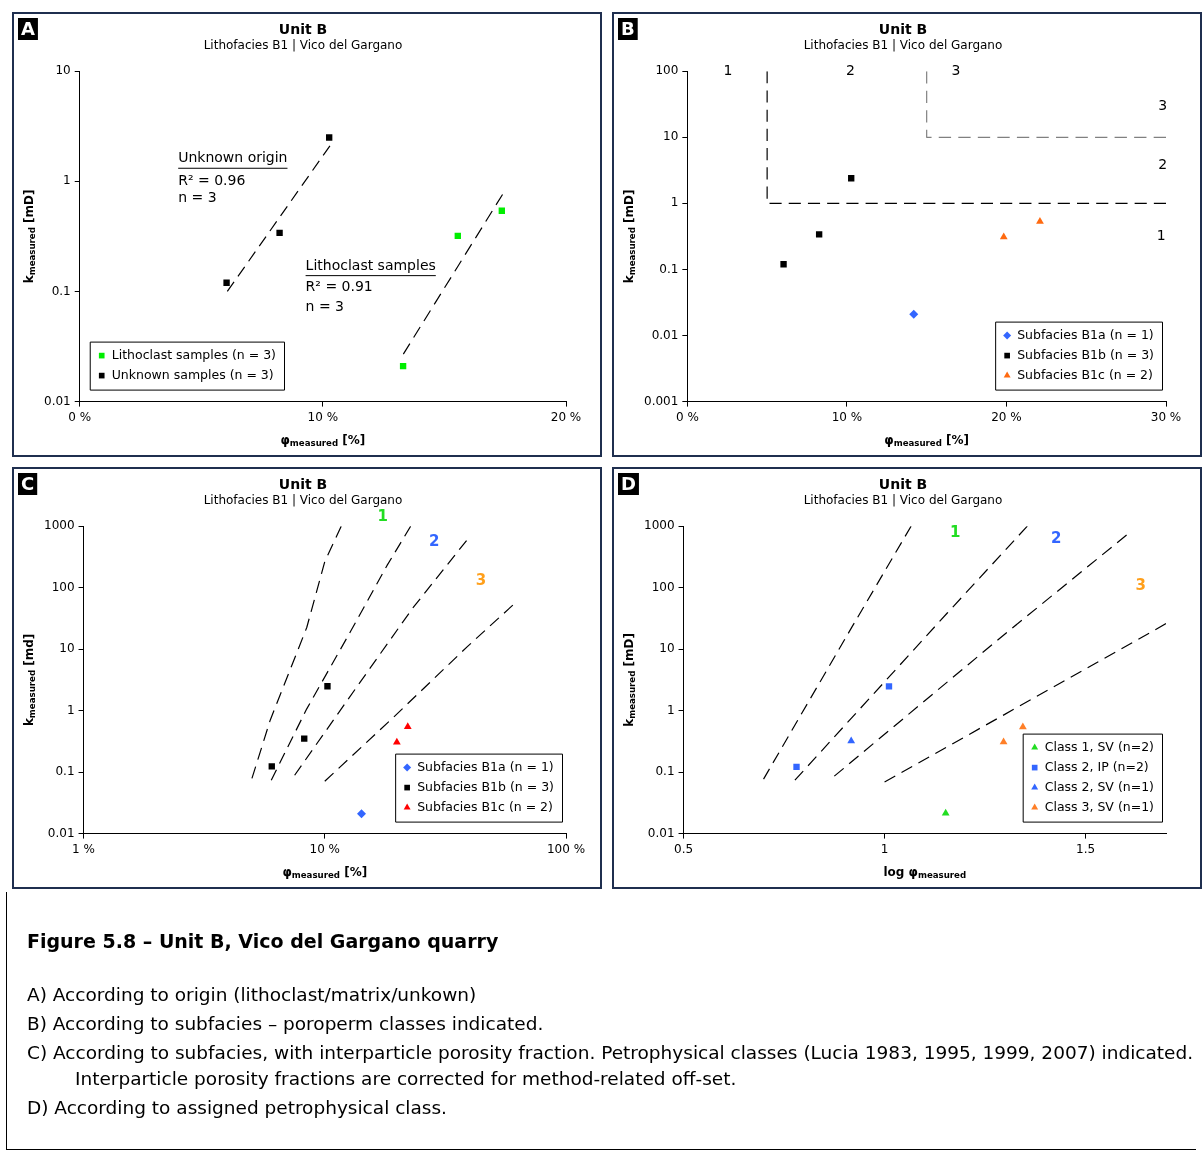  What do you see at coordinates (1166, 416) in the screenshot?
I see `x-tick-label: 30 %` at bounding box center [1166, 416].